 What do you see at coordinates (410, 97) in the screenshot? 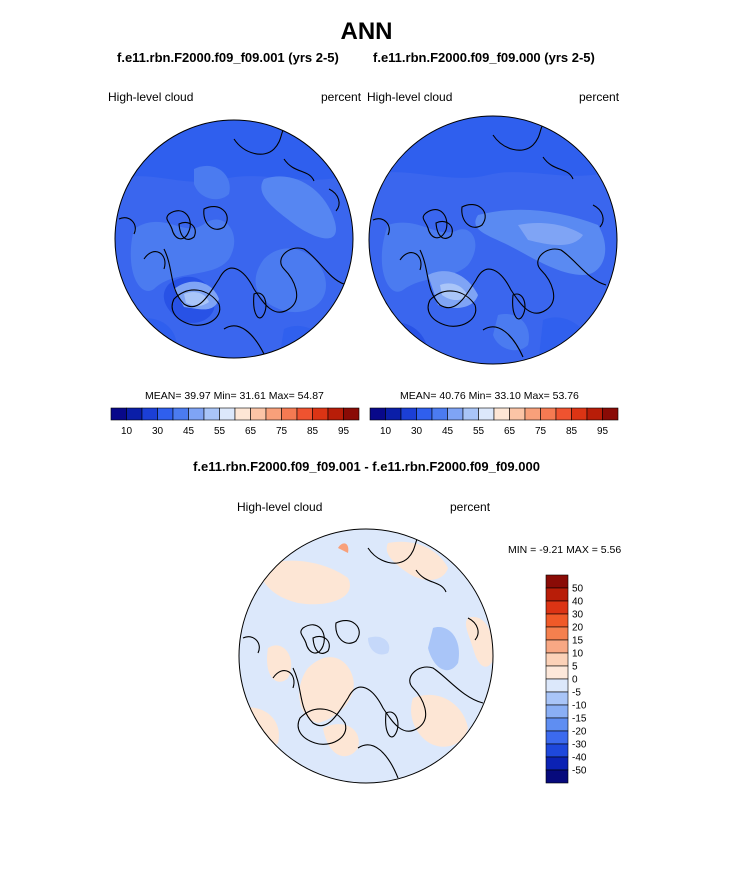
I see `panel2-variable-label: High-level cloud` at bounding box center [410, 97].